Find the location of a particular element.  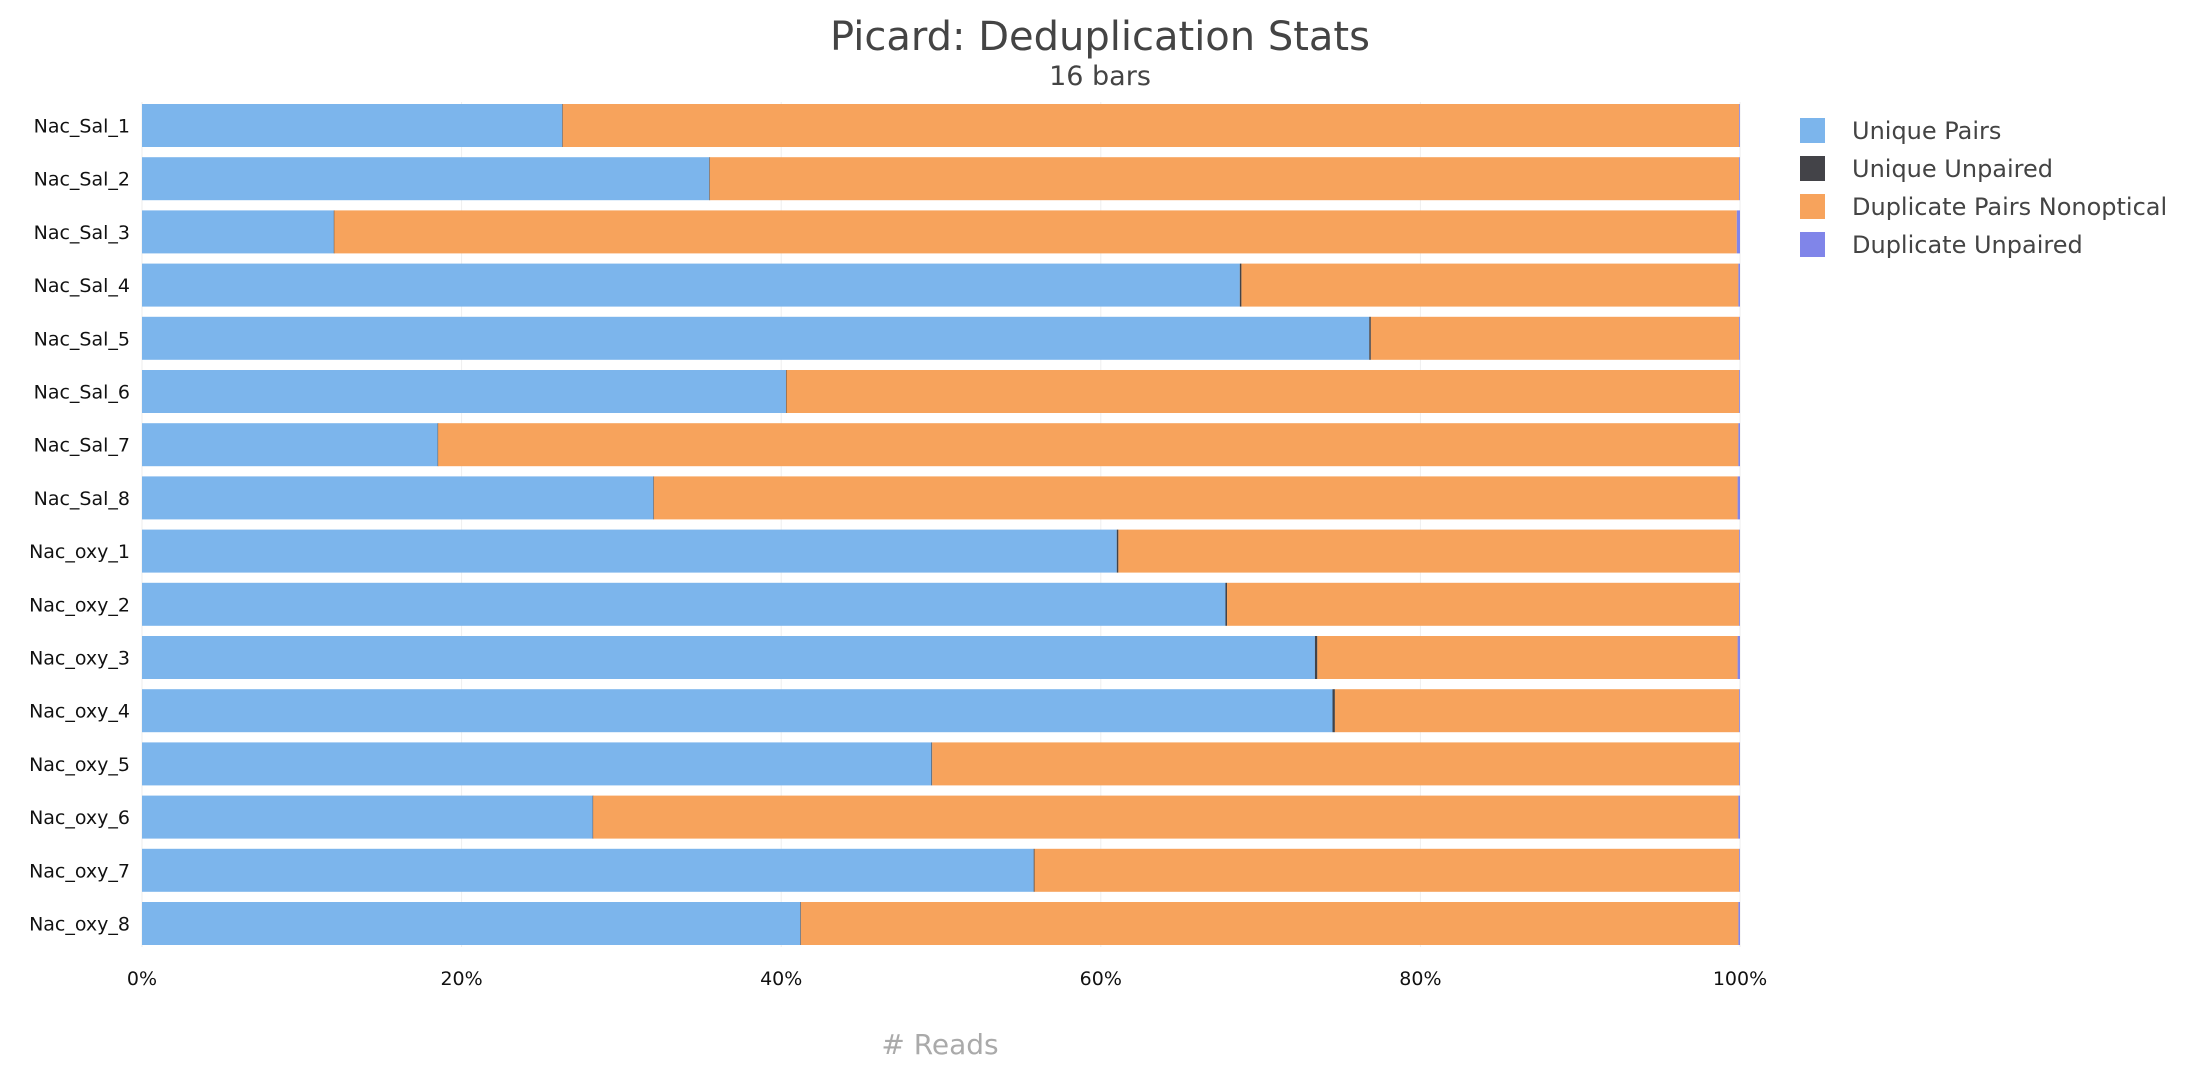

x-axis-ticks: 0% 20% 40% 60% 80% 100% is located at coordinates (947, 979).